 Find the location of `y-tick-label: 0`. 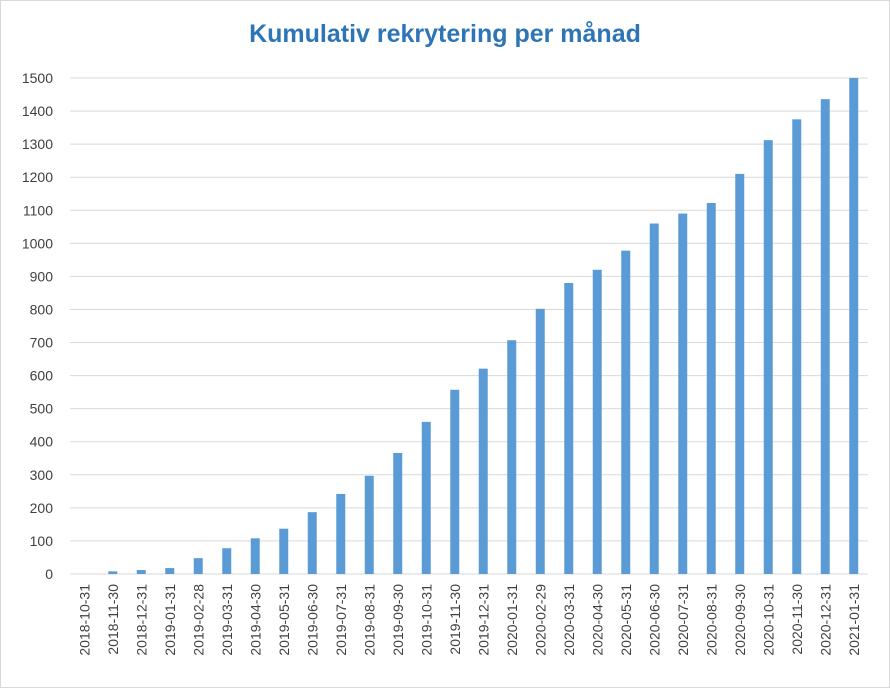

y-tick-label: 0 is located at coordinates (49, 574).